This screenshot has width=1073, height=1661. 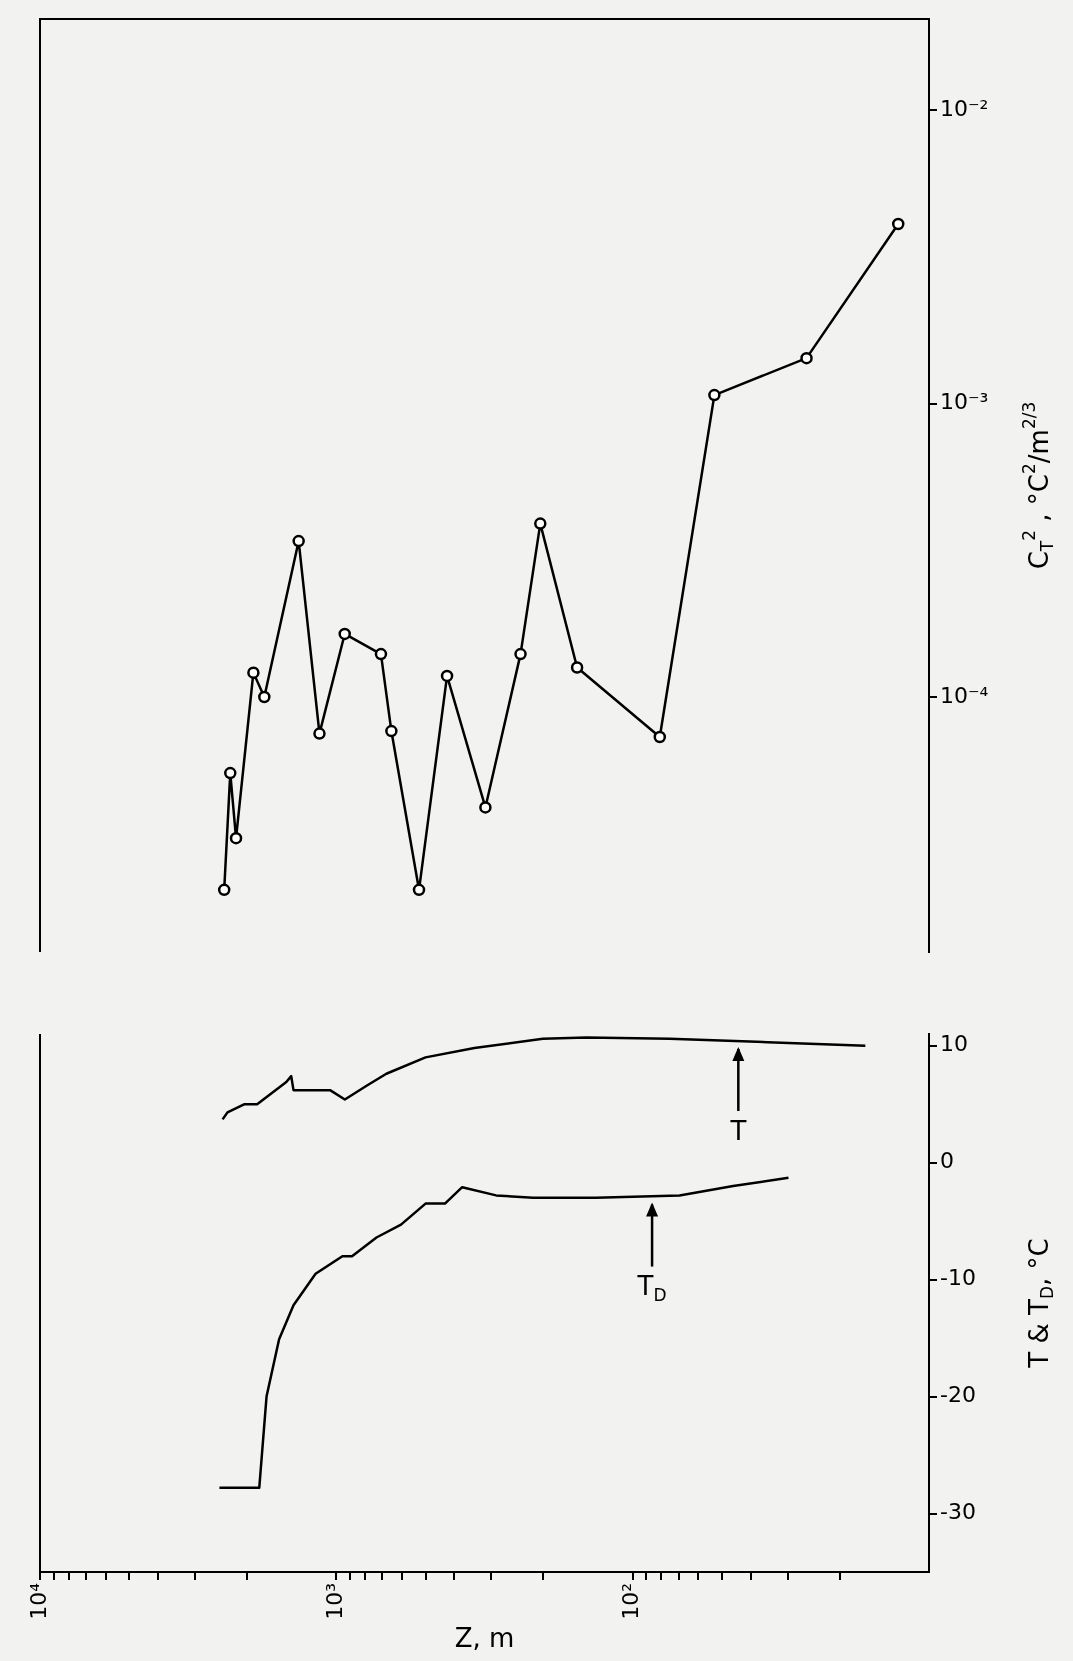 I want to click on x-tick-label: 10², so click(x=631, y=1601).